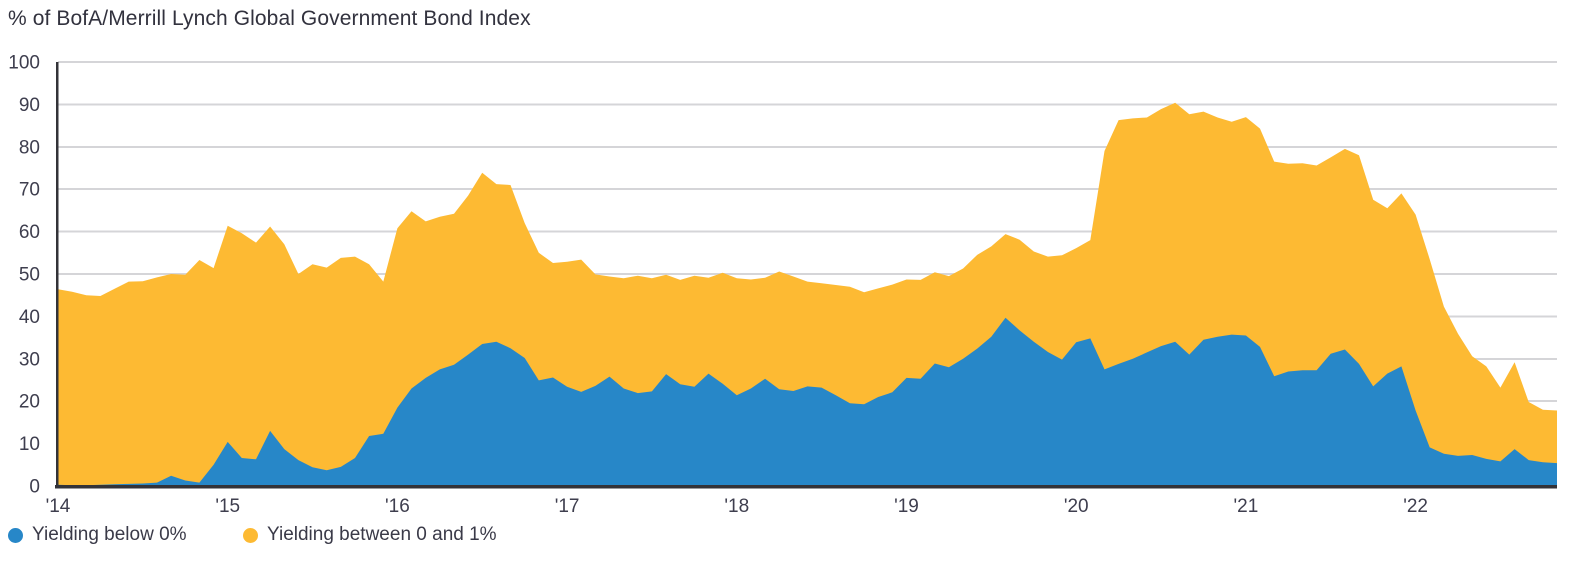 The image size is (1576, 566). What do you see at coordinates (15, 535) in the screenshot?
I see `legend-dot-blue-icon` at bounding box center [15, 535].